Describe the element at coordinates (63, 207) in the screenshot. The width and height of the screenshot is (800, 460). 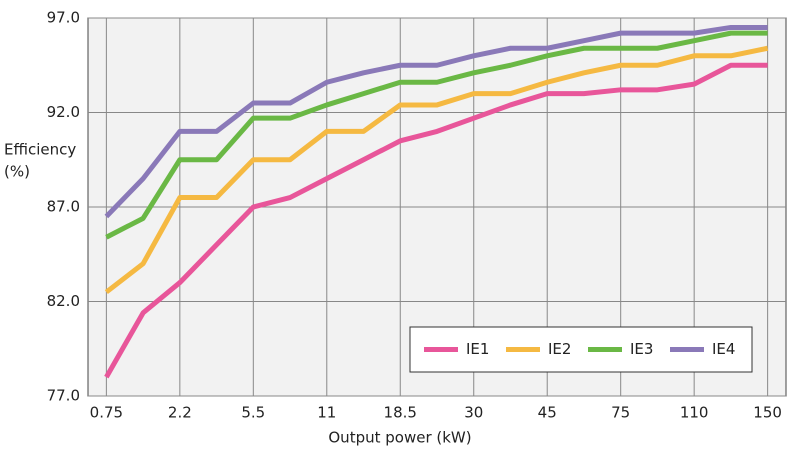
I see `y-tick-label: 87.0` at that location.